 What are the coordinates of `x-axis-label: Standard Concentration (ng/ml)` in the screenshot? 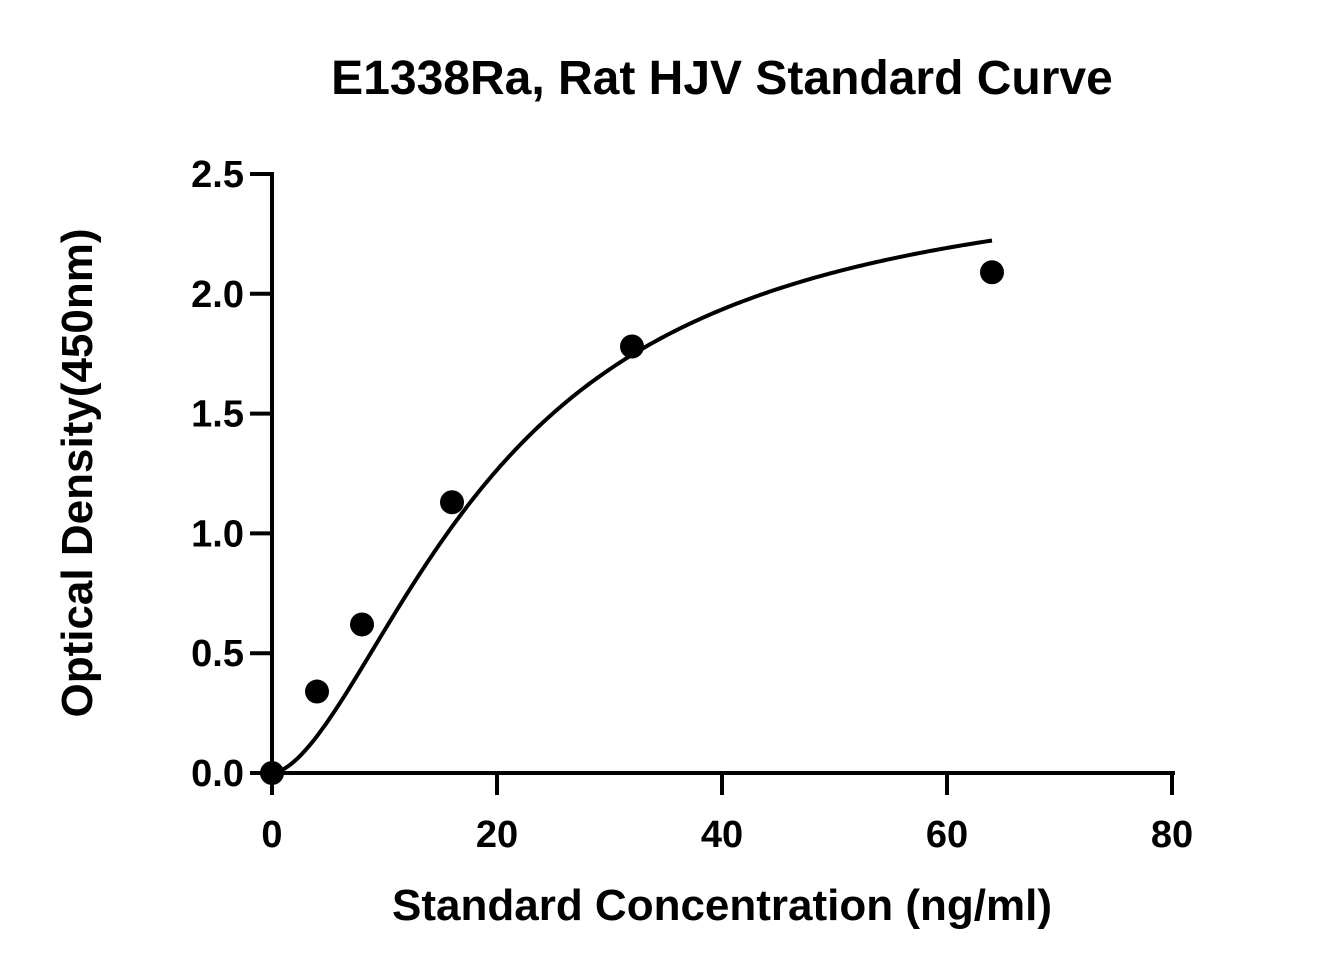 It's located at (722, 905).